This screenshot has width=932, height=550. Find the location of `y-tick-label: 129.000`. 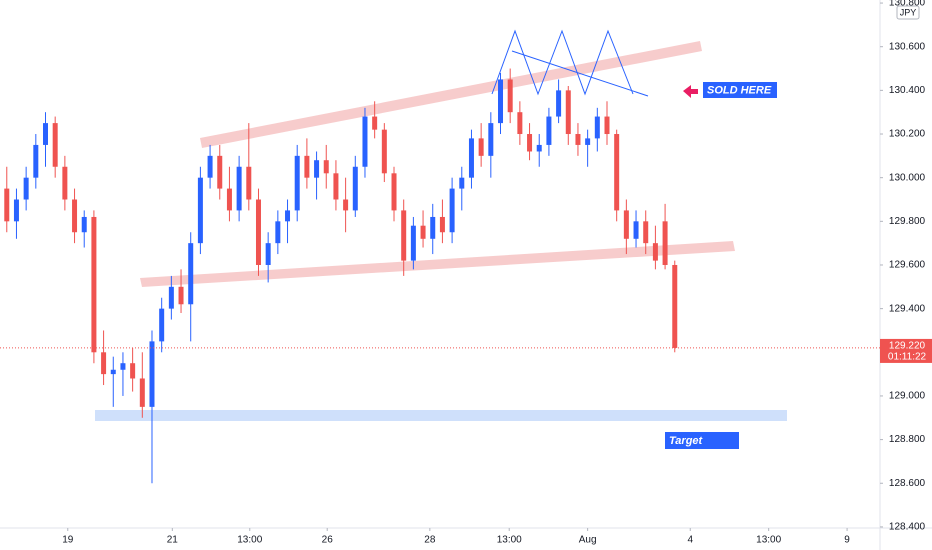

y-tick-label: 129.000 is located at coordinates (907, 396).